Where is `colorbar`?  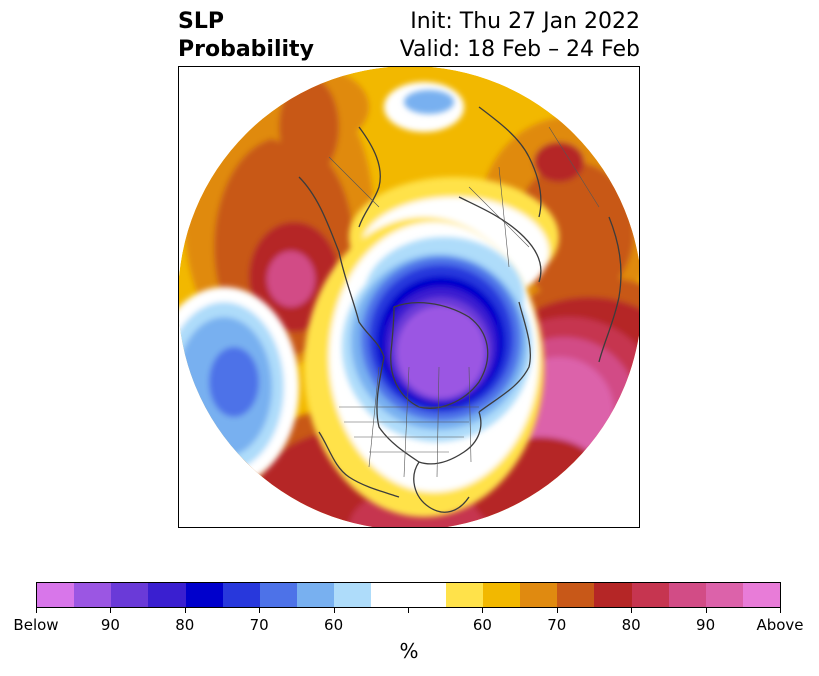
colorbar is located at coordinates (408, 595).